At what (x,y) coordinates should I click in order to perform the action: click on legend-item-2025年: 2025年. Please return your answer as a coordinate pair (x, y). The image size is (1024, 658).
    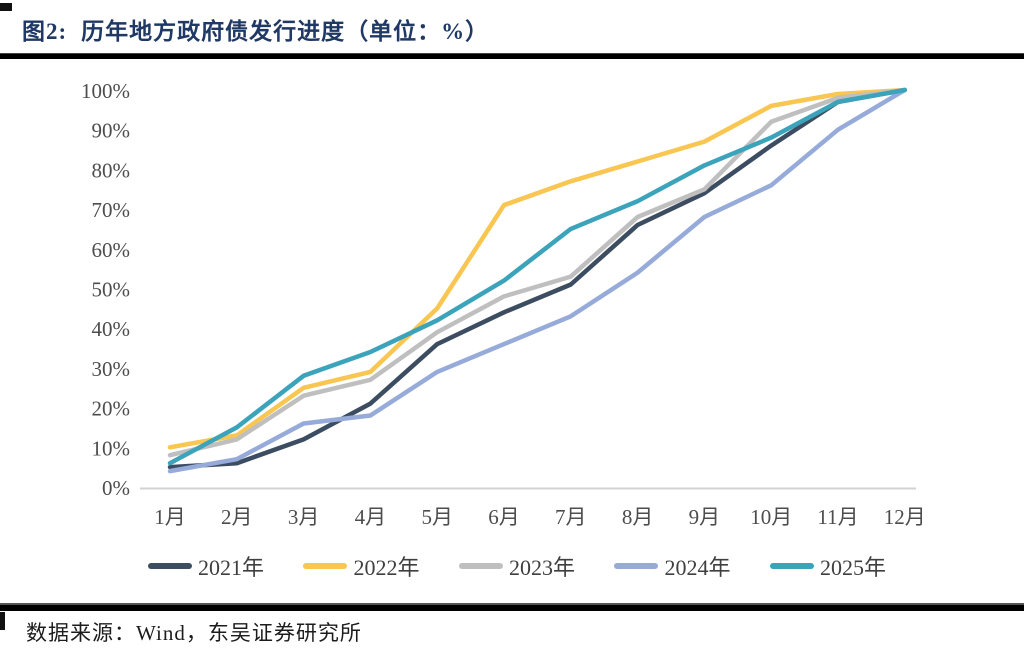
    Looking at the image, I should click on (827, 566).